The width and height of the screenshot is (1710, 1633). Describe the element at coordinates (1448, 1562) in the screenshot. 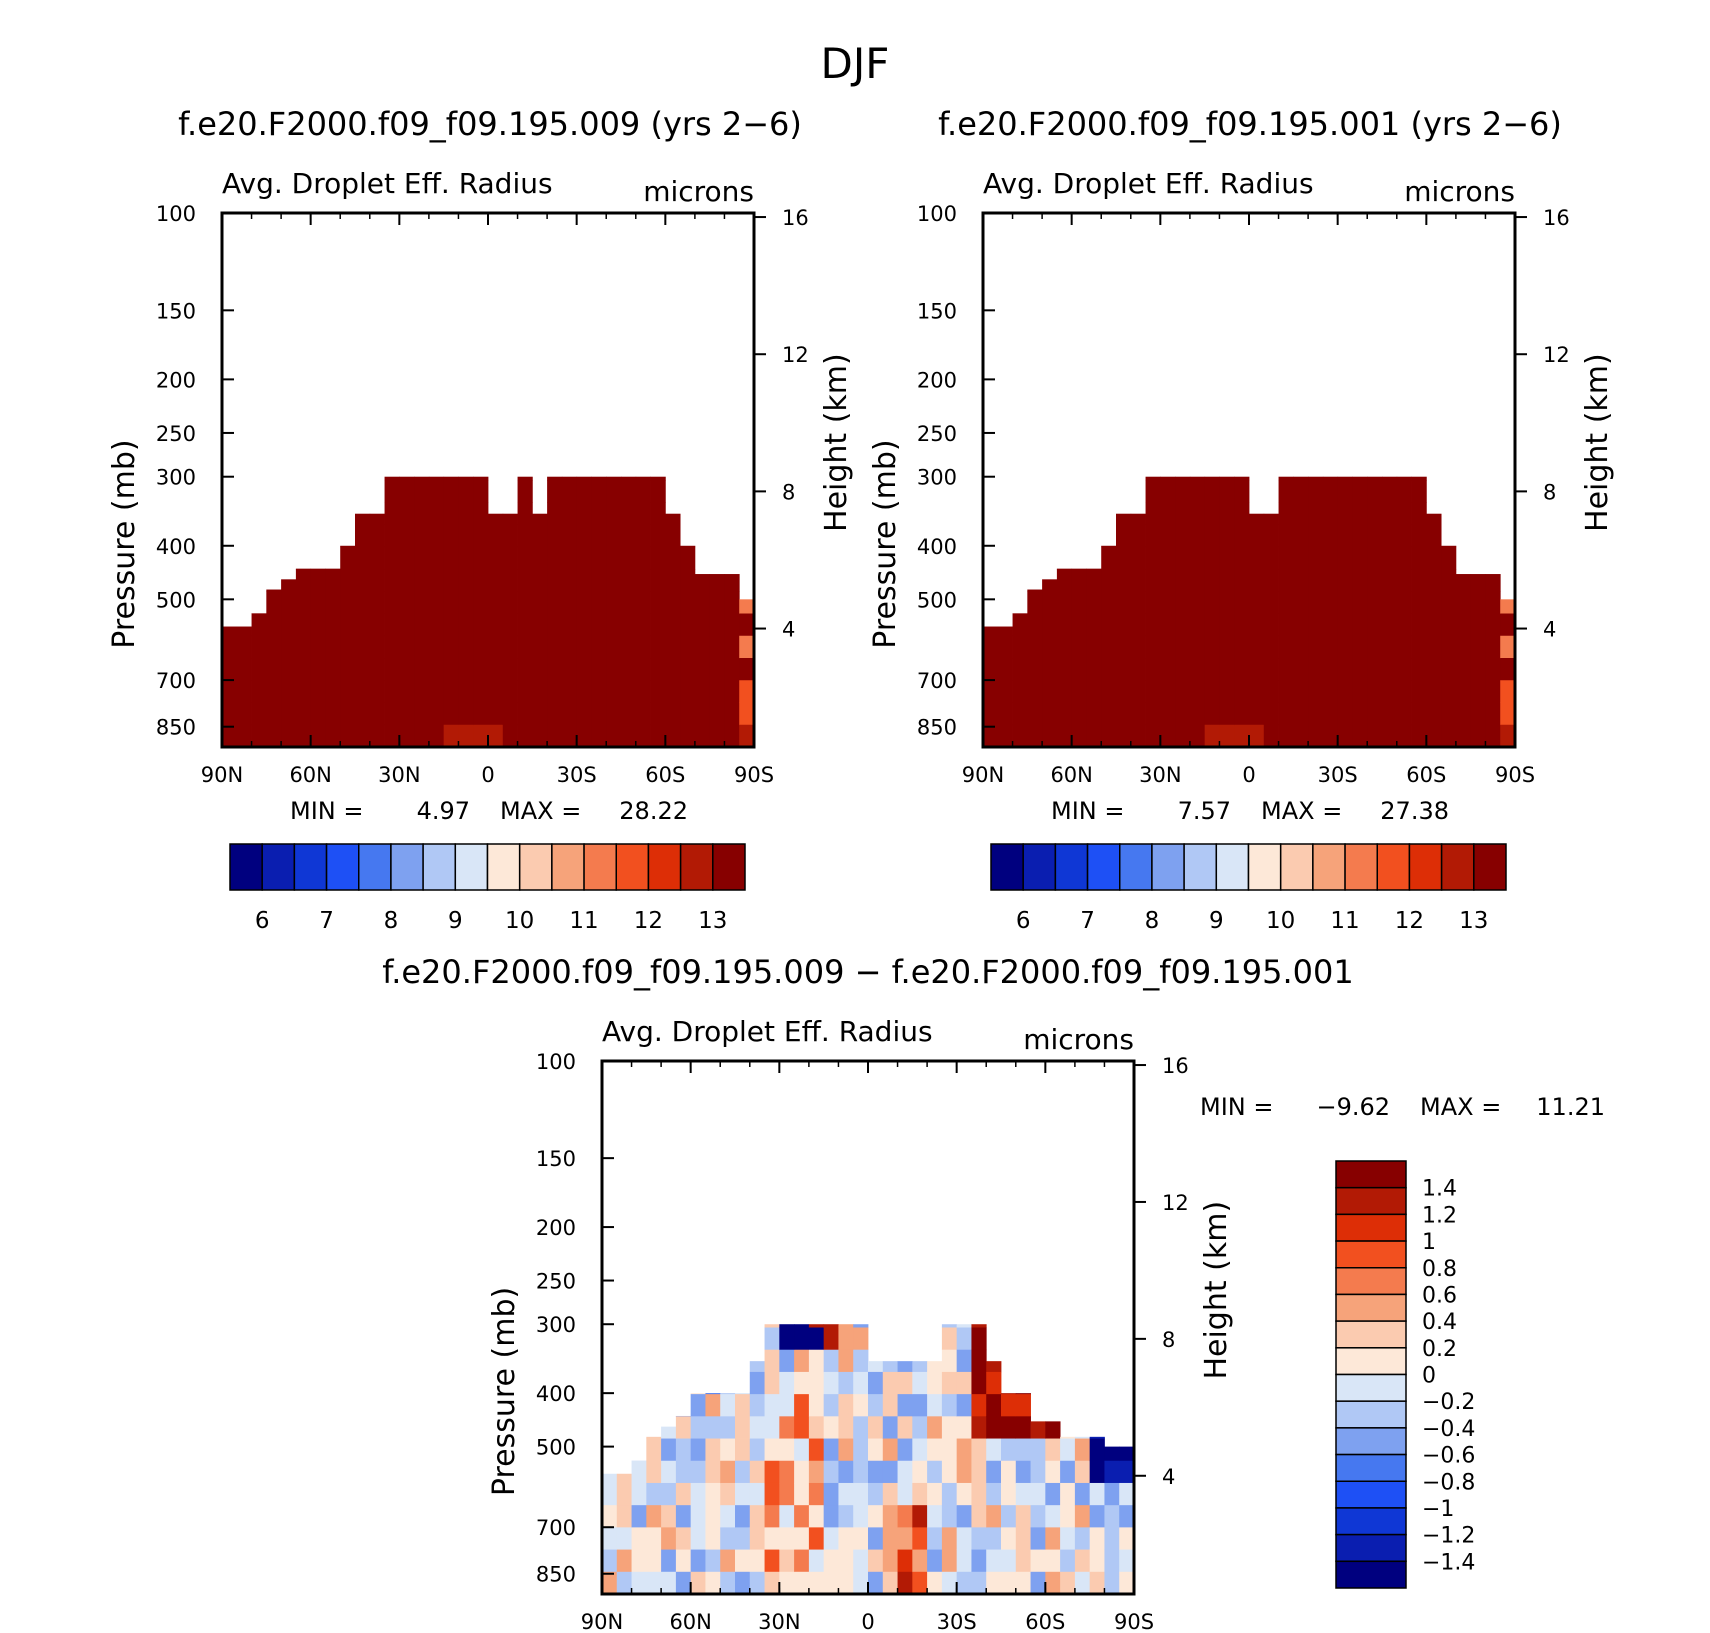

I see `colorbar-label: −1.4` at that location.